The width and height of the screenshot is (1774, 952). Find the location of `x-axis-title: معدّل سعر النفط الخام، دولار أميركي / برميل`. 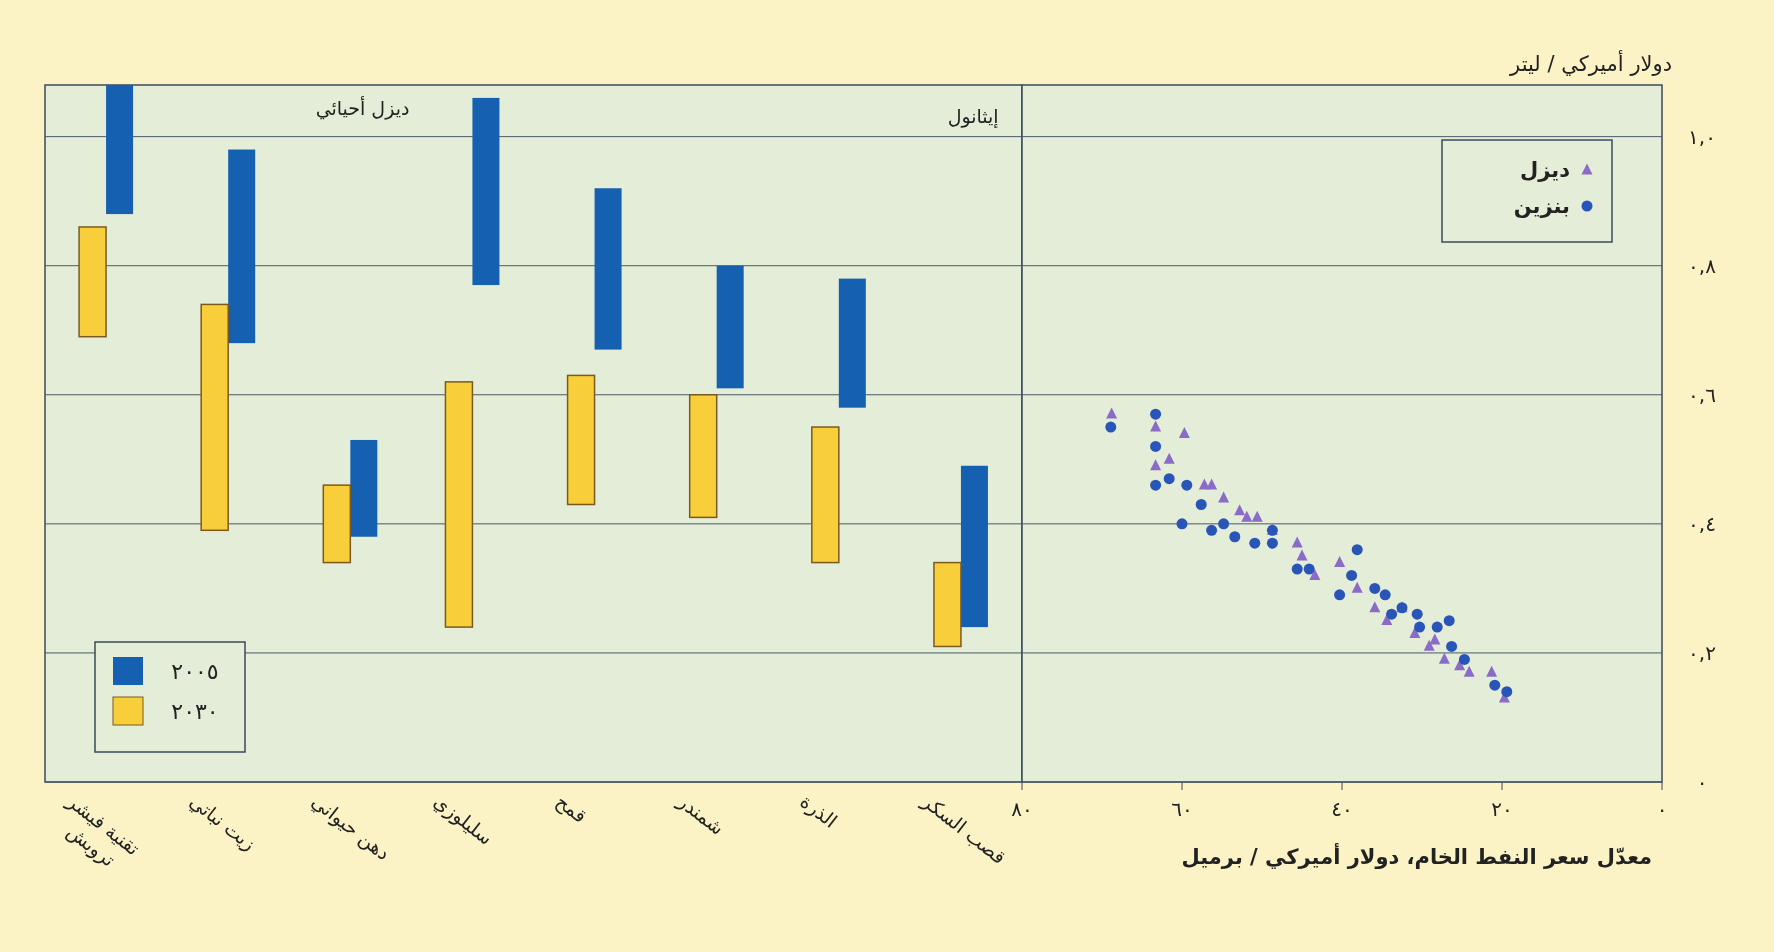

x-axis-title: معدّل سعر النفط الخام، دولار أميركي / برميل is located at coordinates (1416, 855).